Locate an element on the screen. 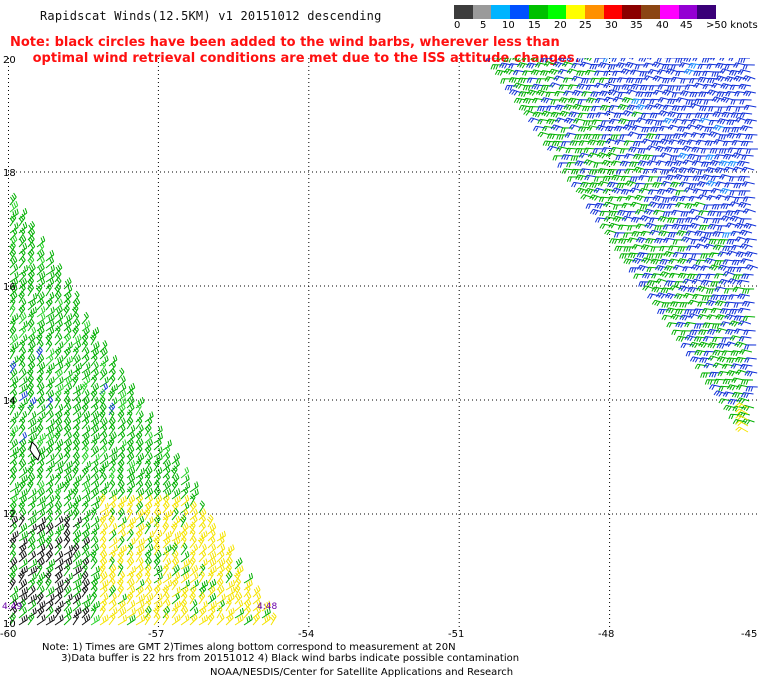  lat-label-18: 18 is located at coordinates (9, 173).